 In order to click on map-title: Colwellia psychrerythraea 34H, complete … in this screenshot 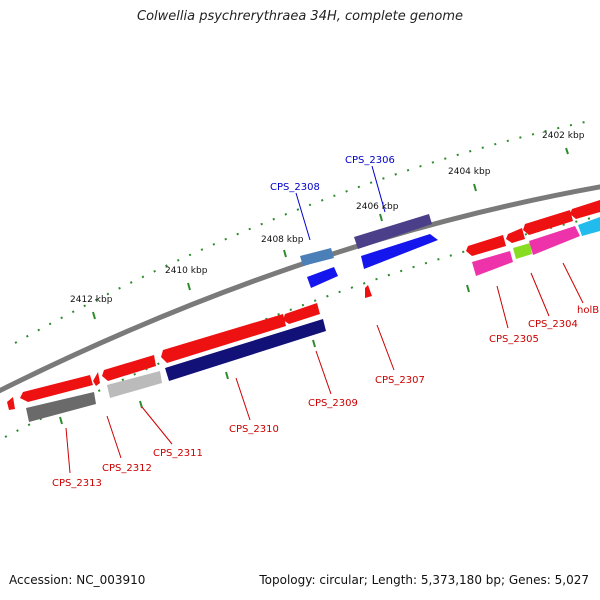, I will do `click(300, 16)`.